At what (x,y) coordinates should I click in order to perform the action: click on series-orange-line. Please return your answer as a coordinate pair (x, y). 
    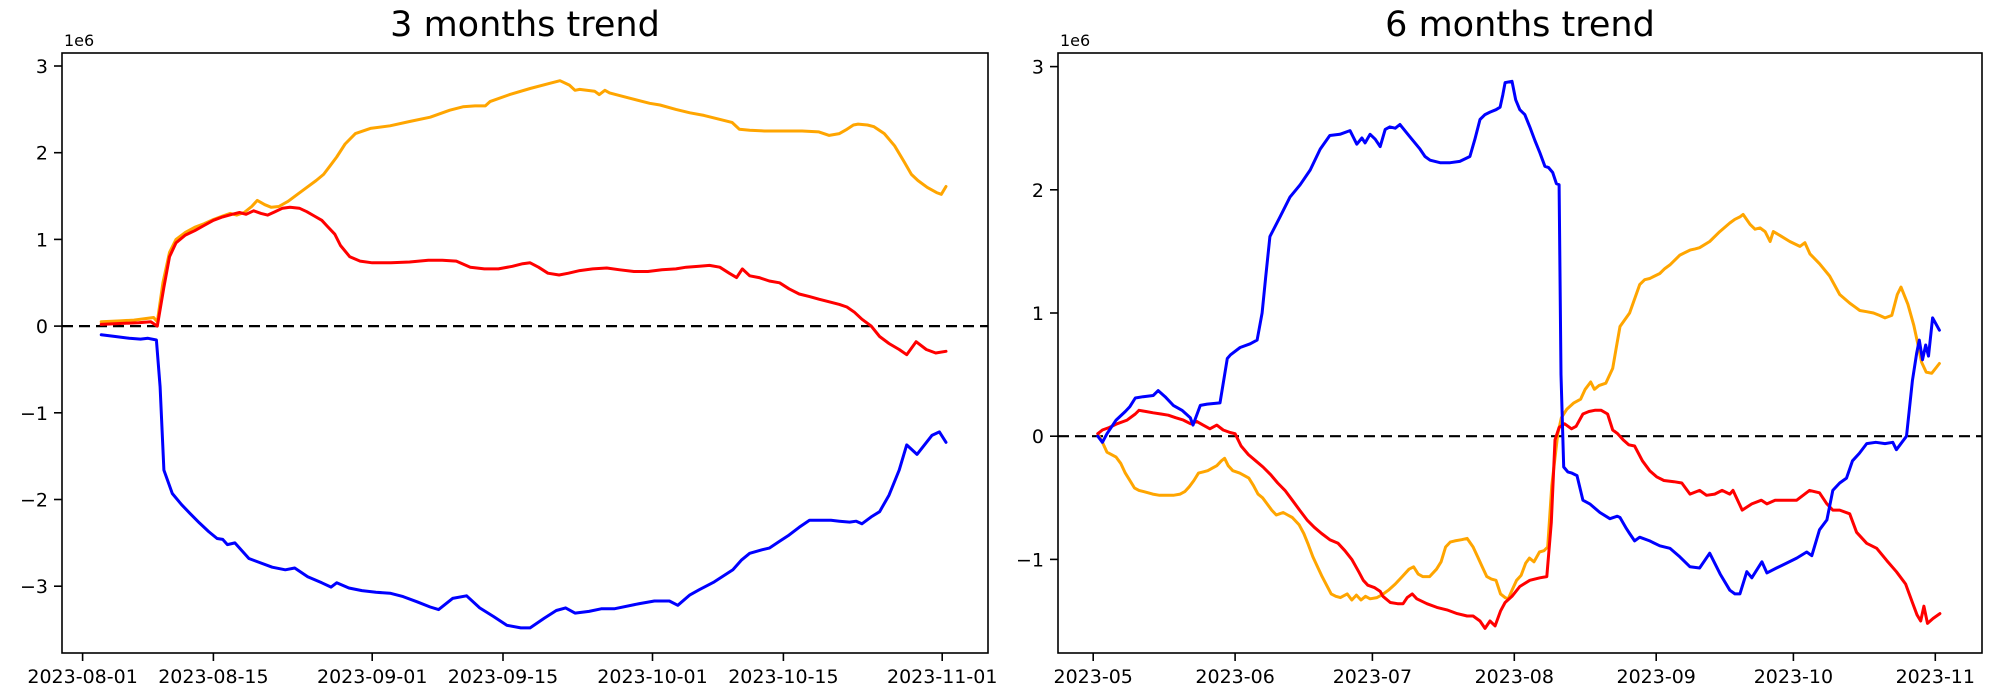
    Looking at the image, I should click on (523, 201).